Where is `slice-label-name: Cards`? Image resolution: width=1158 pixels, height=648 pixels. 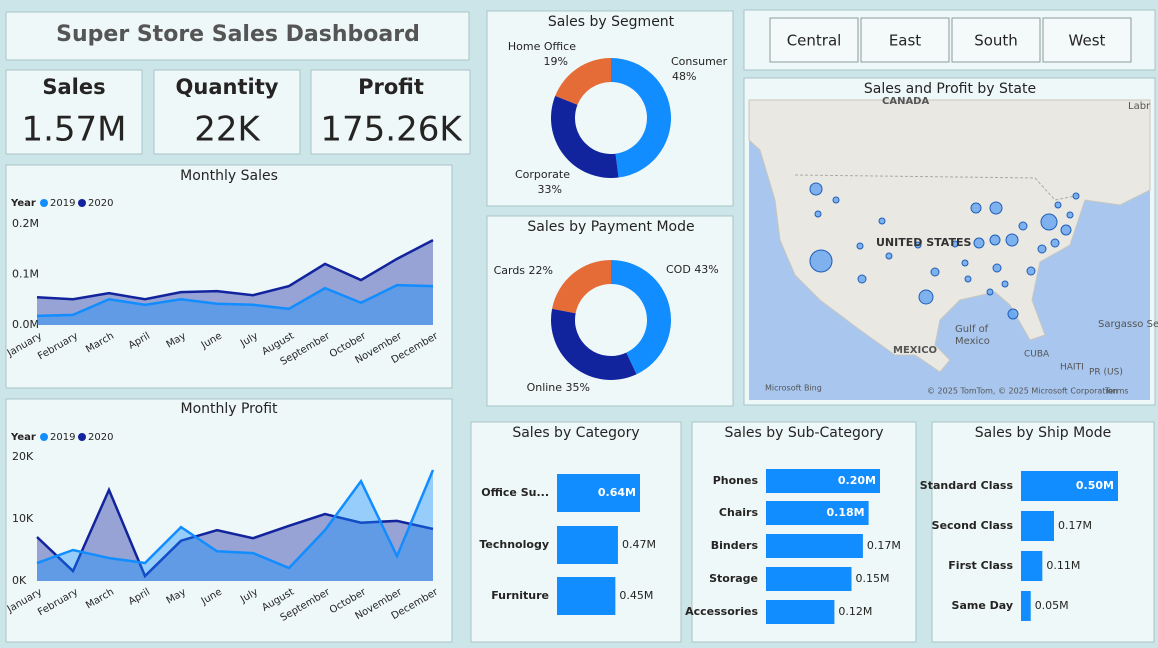
slice-label-name: Cards is located at coordinates (510, 270).